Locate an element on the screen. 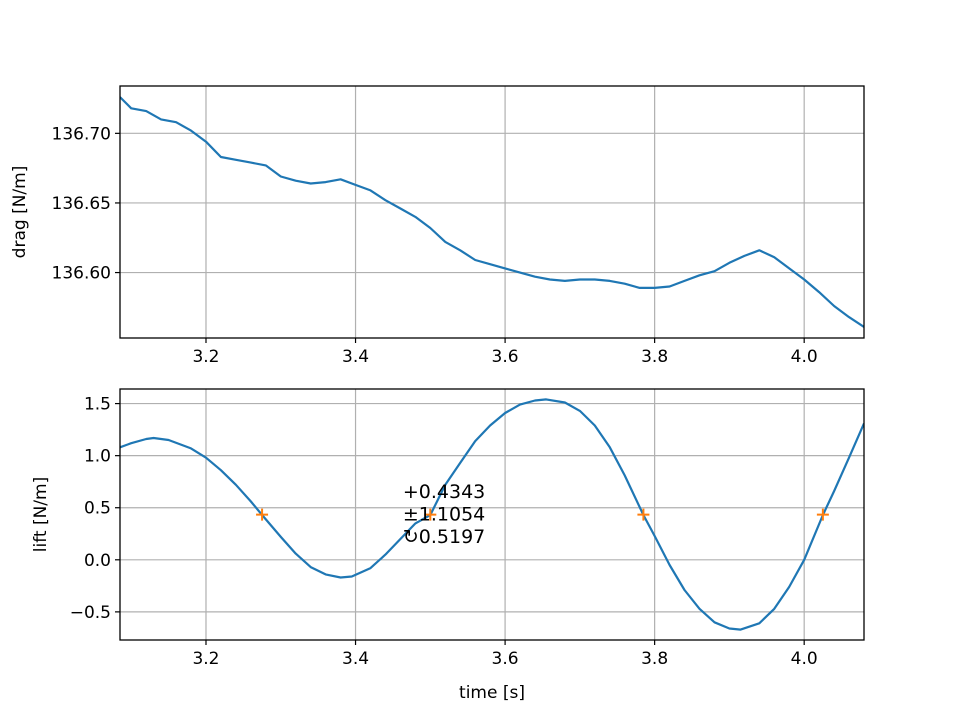 This screenshot has height=720, width=960. stats-annotation-line: ↻0.5197 is located at coordinates (444, 537).